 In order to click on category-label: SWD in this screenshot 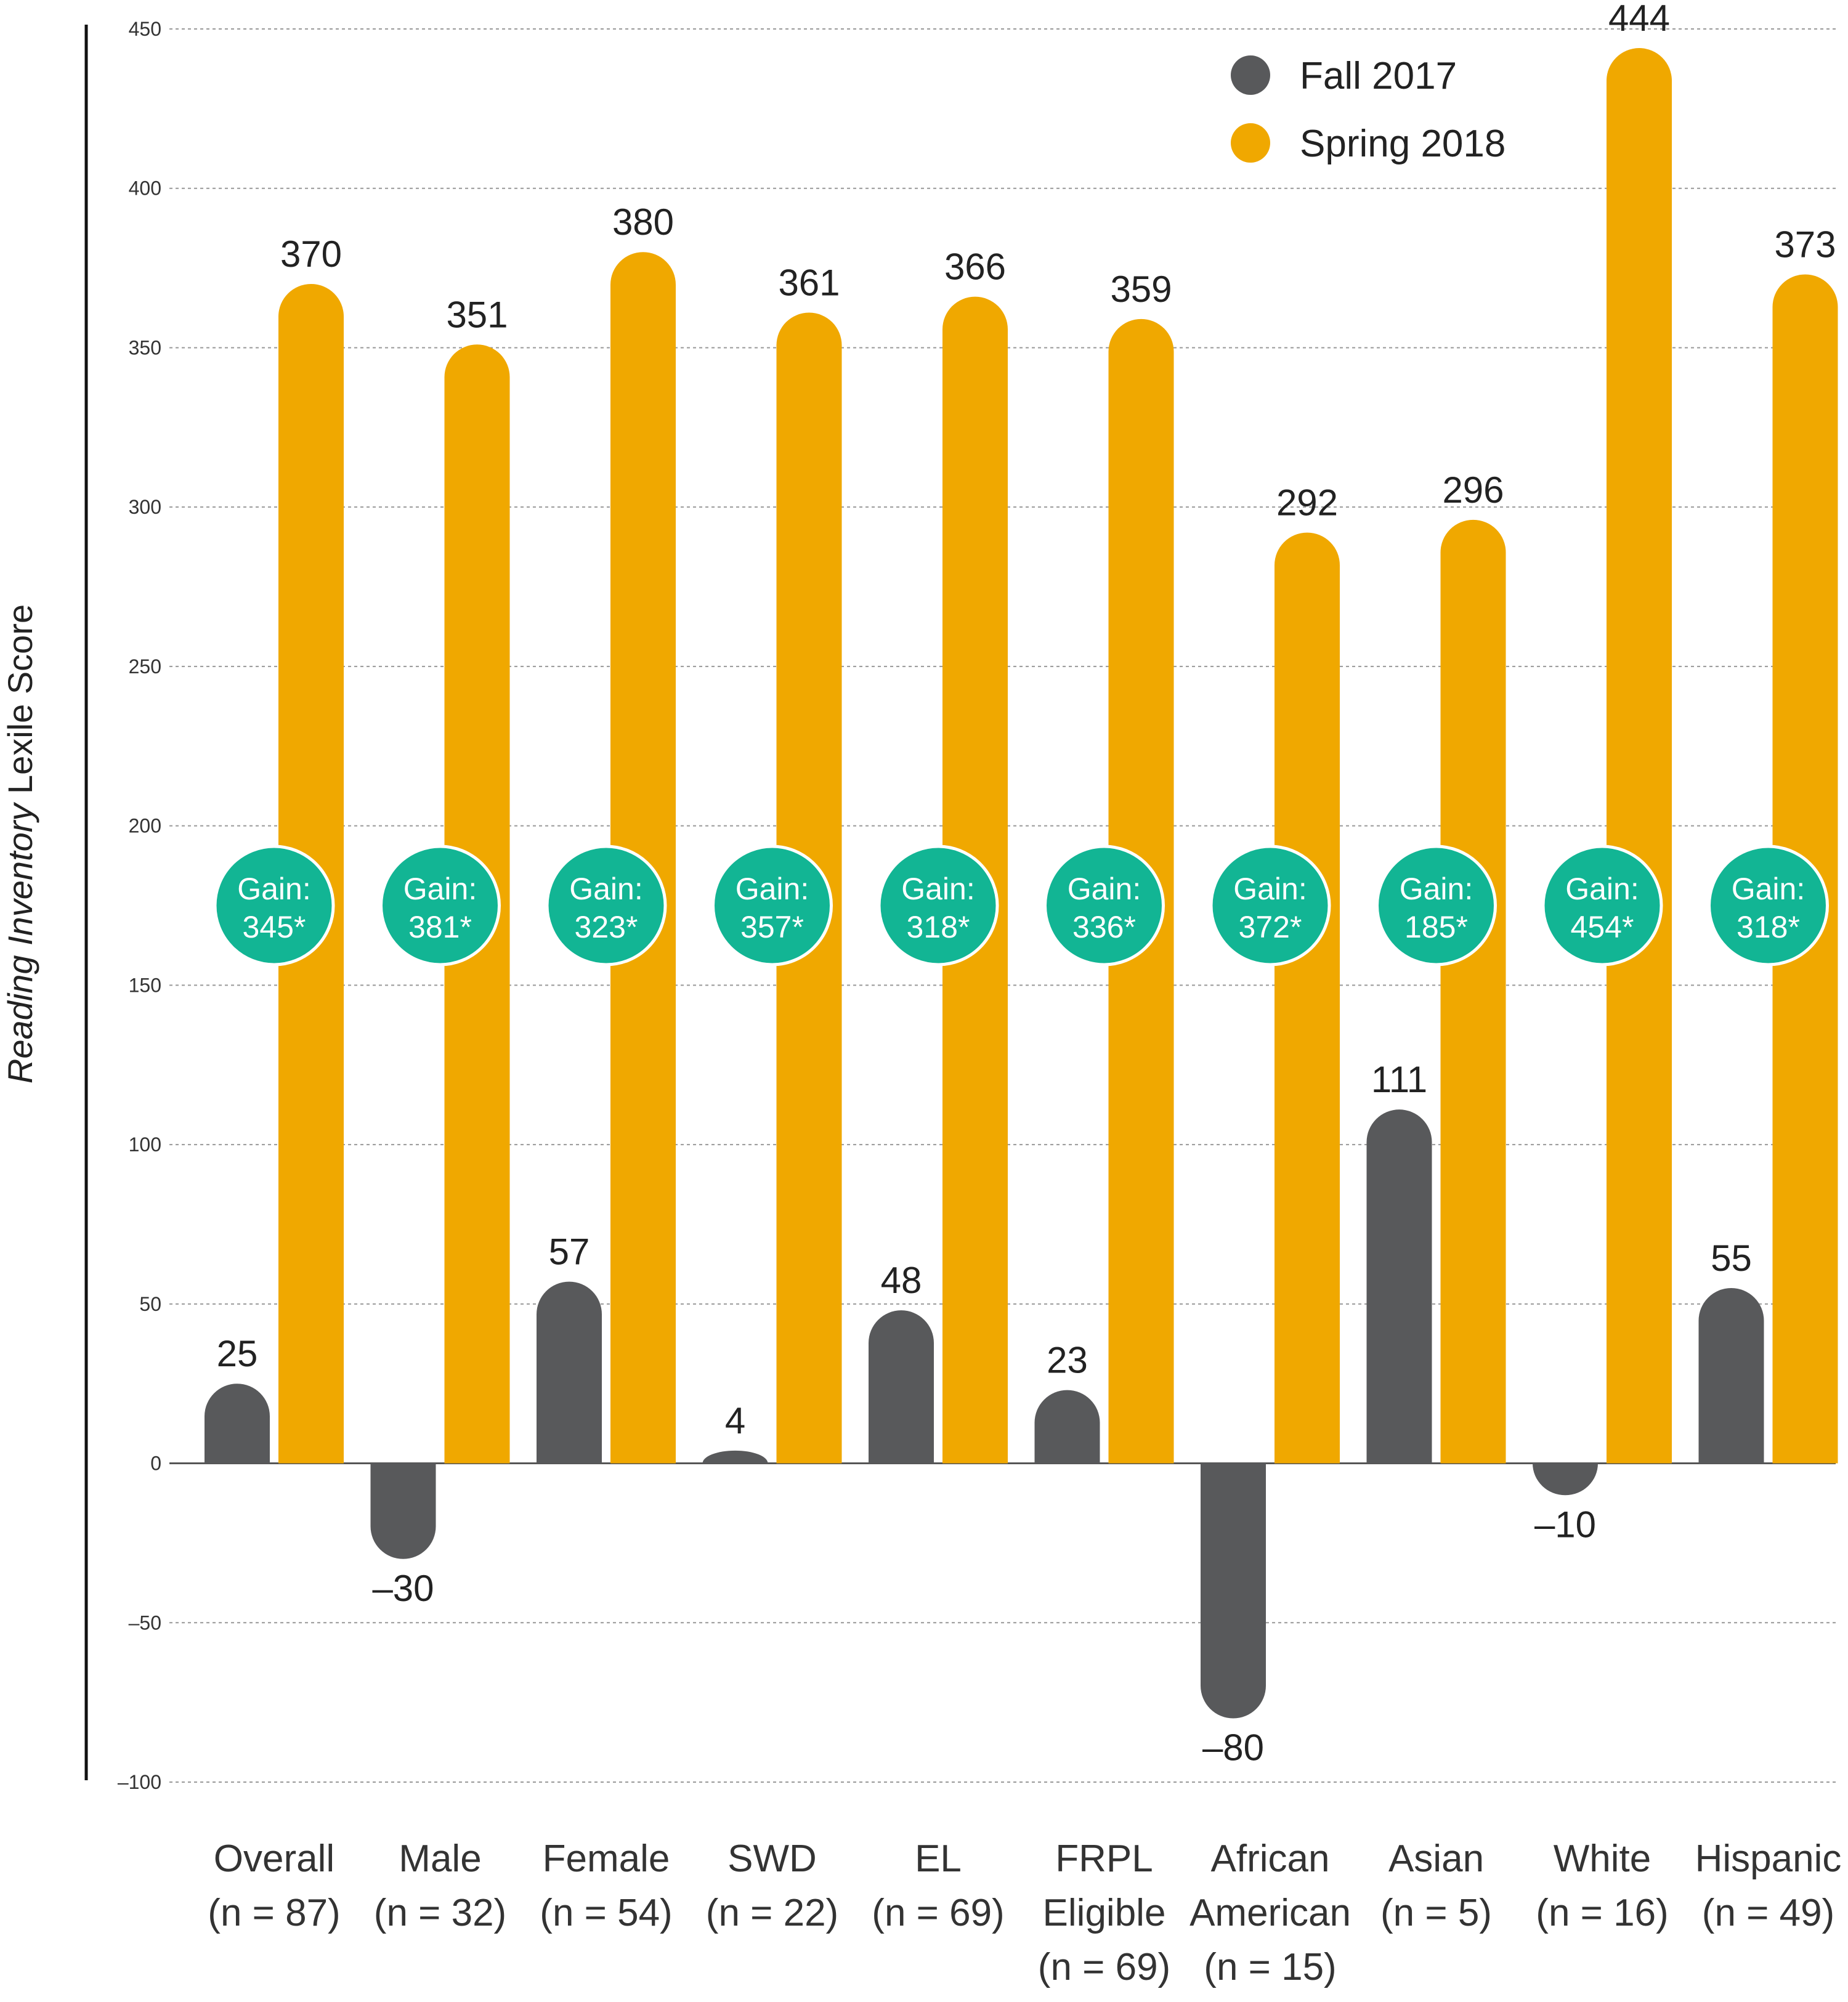, I will do `click(772, 1859)`.